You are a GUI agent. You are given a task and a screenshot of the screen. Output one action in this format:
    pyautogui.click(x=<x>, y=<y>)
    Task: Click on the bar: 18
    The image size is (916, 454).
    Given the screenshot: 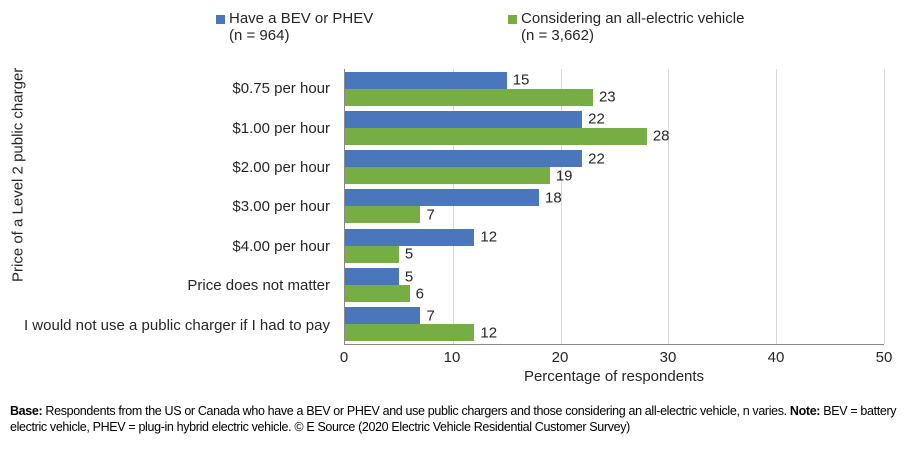 What is the action you would take?
    pyautogui.click(x=453, y=198)
    